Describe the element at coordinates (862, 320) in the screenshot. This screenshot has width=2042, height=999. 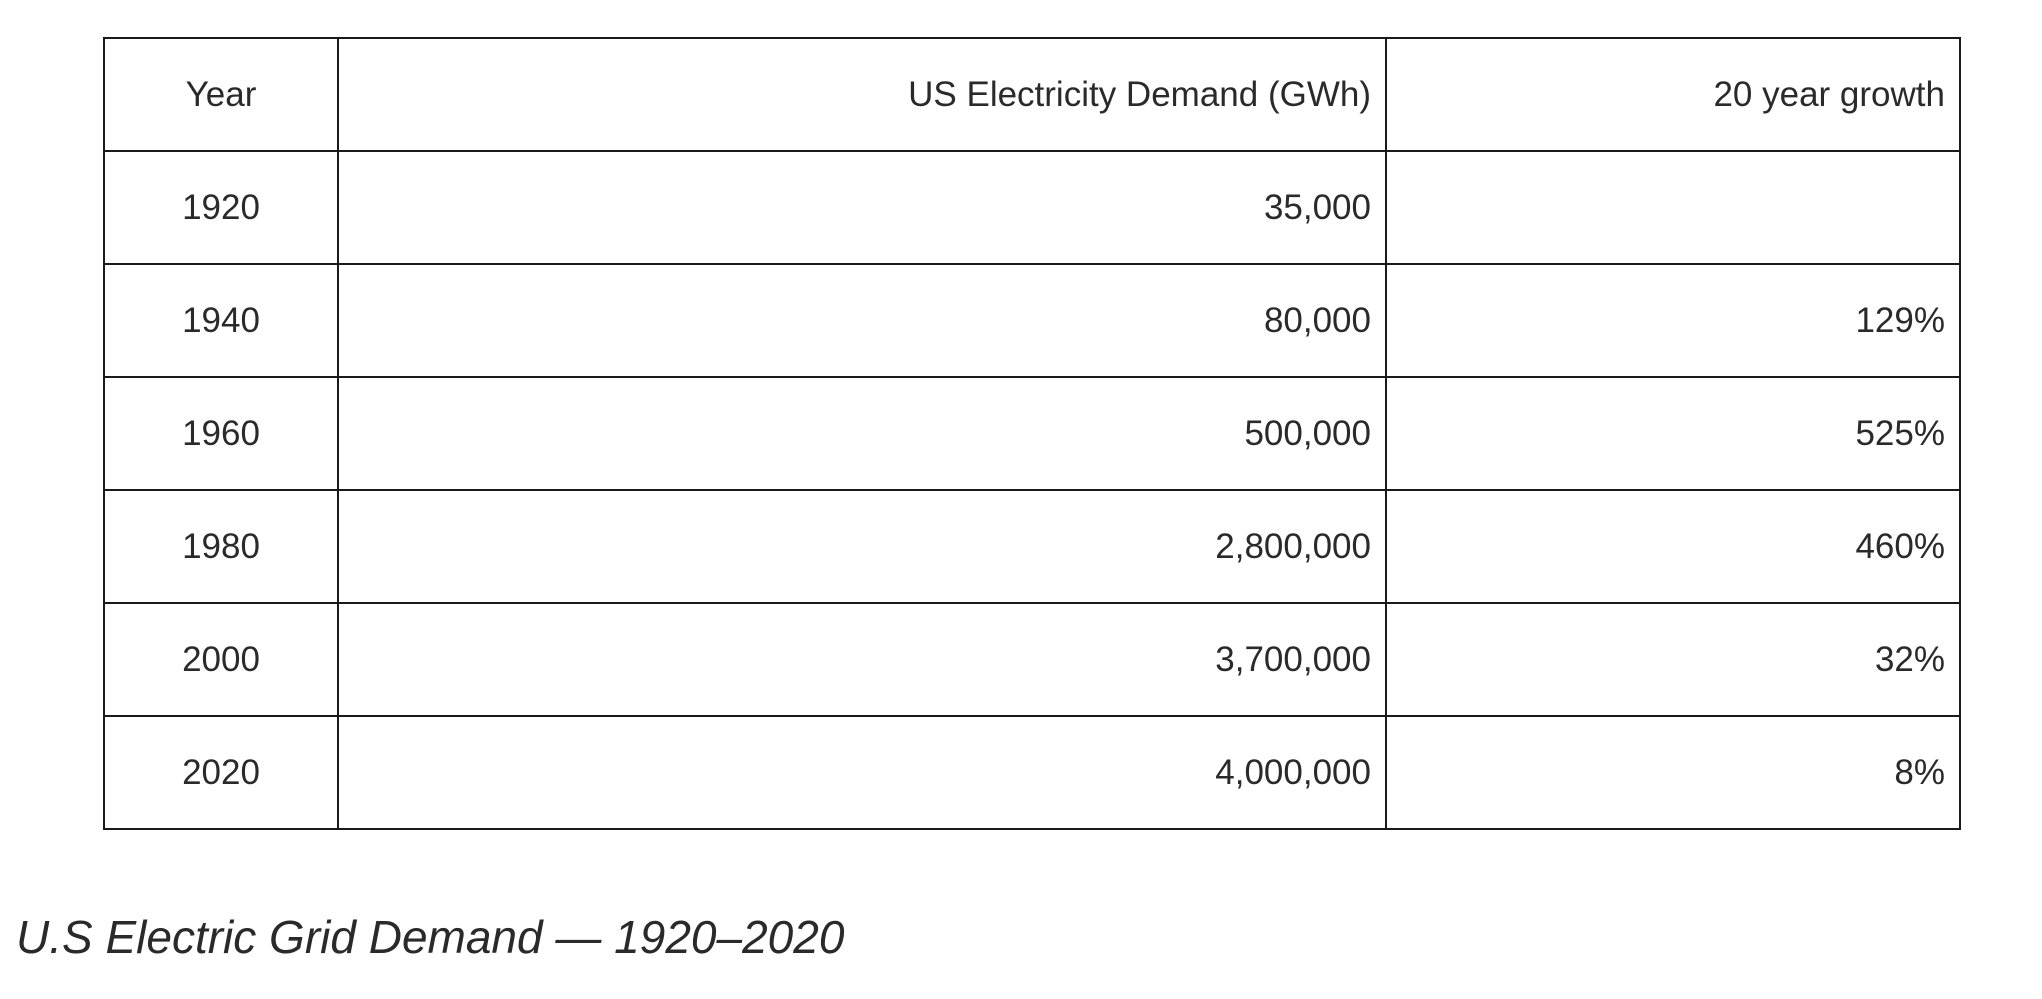
I see `cell-demand: 80,000` at that location.